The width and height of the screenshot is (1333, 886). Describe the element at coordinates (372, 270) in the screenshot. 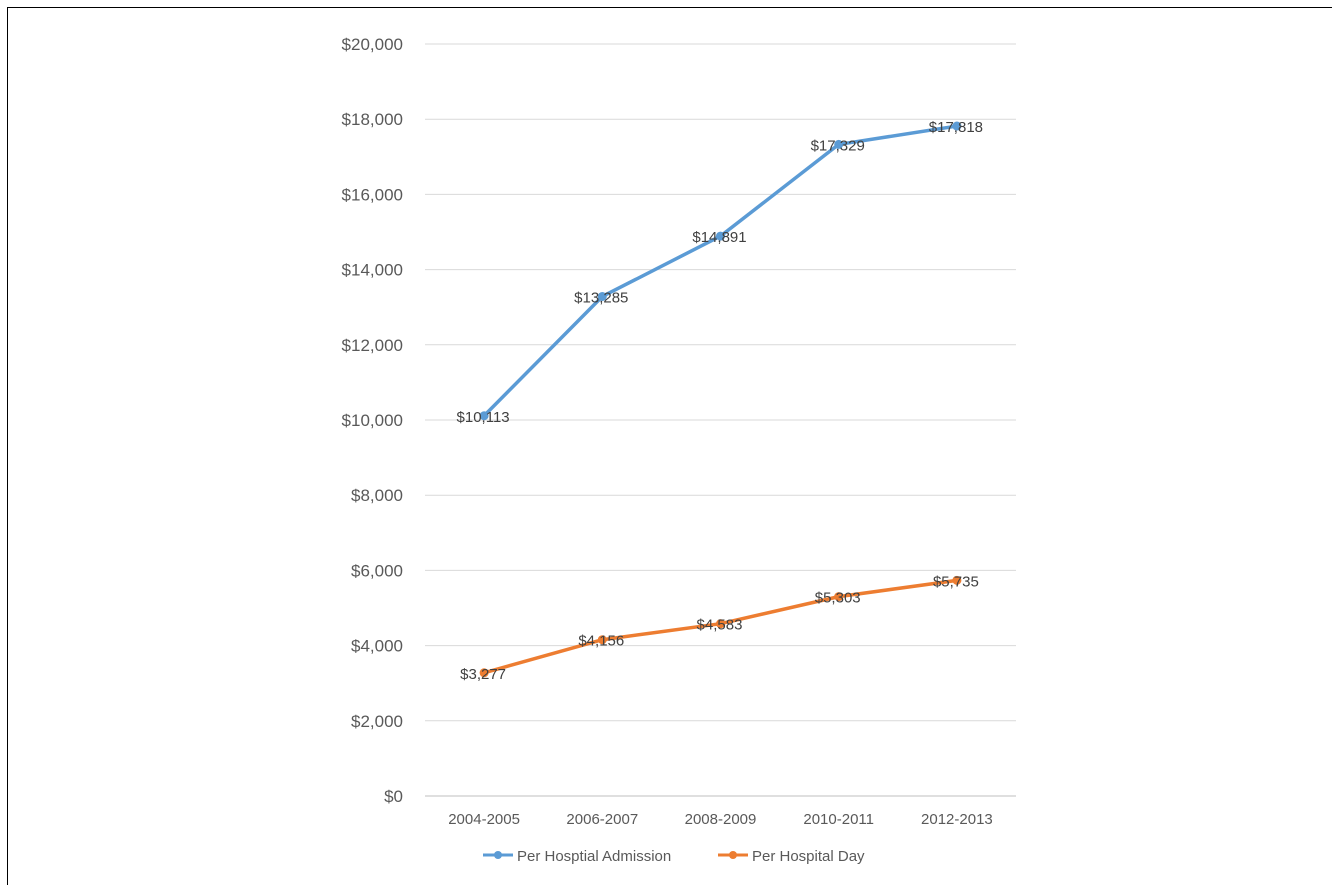

I see `y-tick-label: $14,000` at that location.